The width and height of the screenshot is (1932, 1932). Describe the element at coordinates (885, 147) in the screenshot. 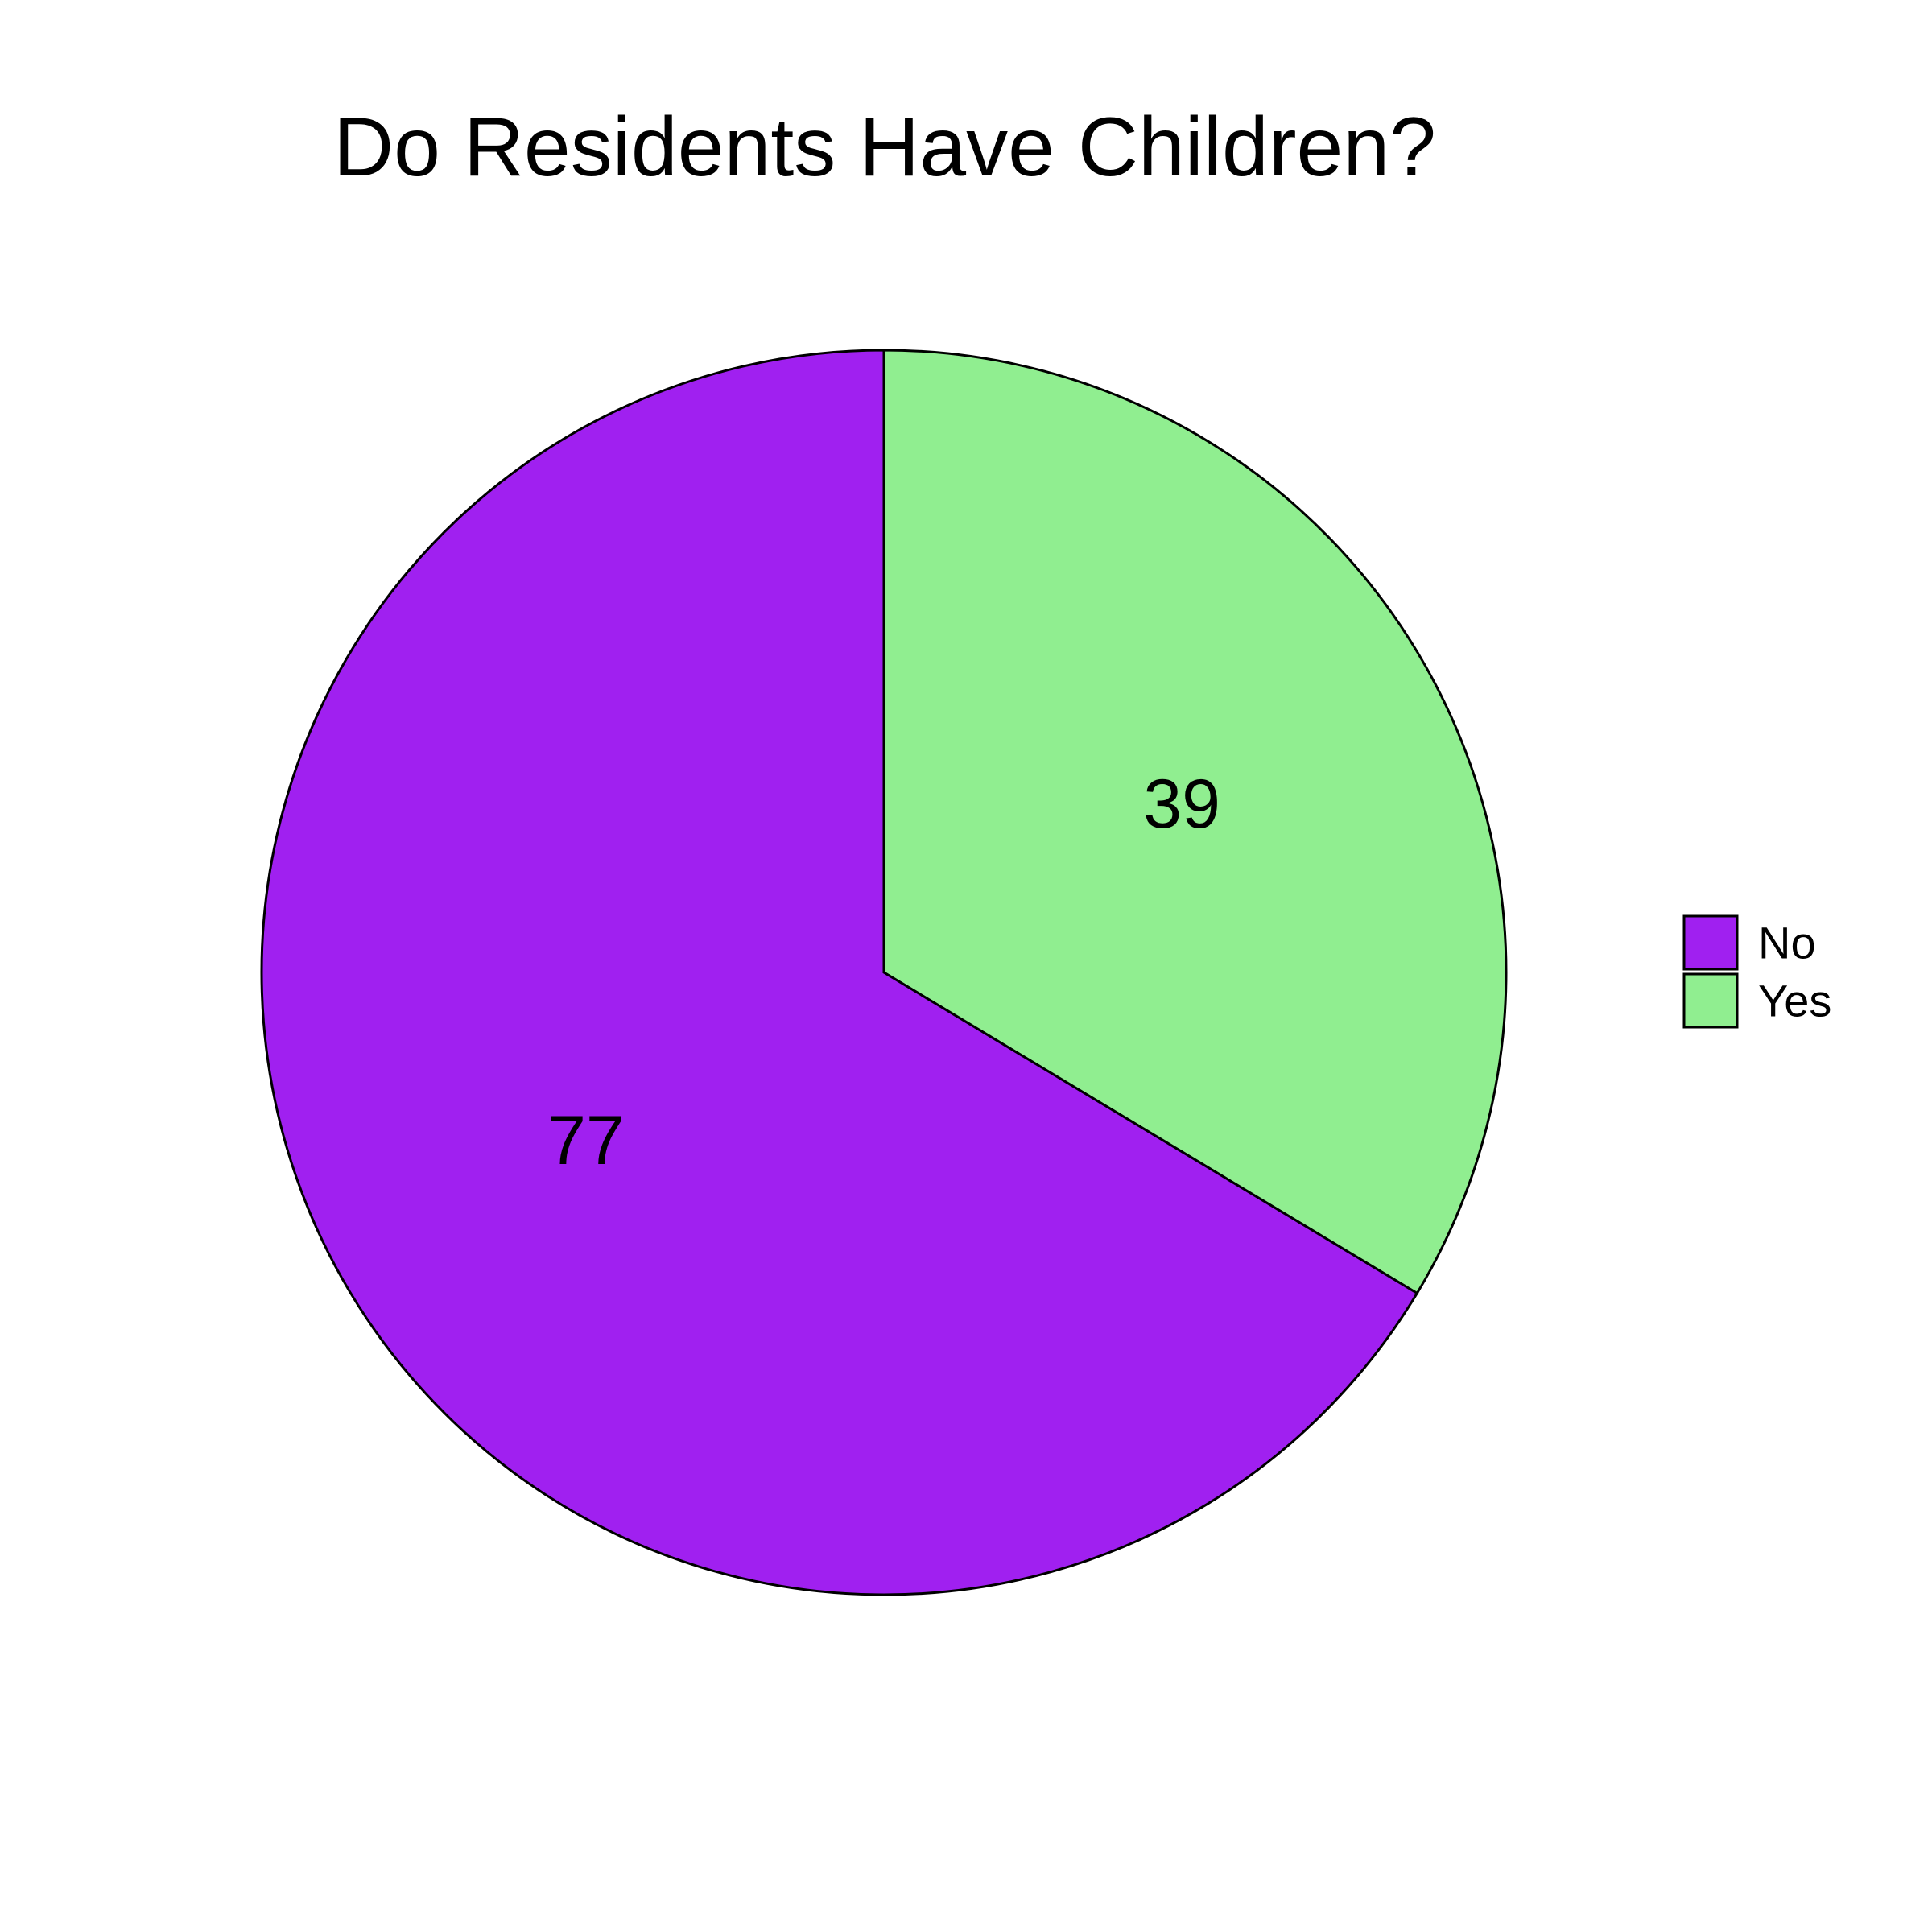

I see `chart-title: Do Residents Have Children?` at that location.